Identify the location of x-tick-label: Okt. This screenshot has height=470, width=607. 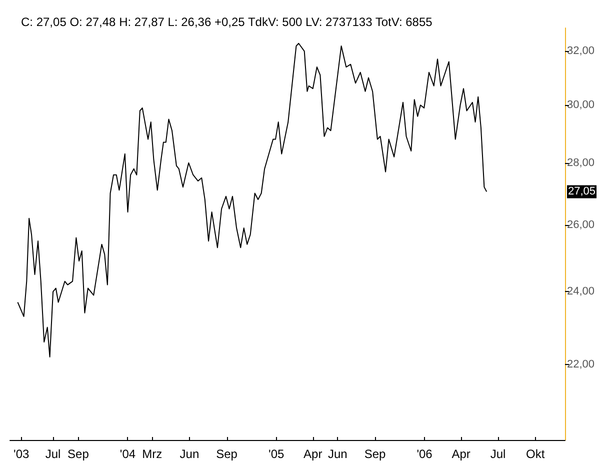
(536, 454).